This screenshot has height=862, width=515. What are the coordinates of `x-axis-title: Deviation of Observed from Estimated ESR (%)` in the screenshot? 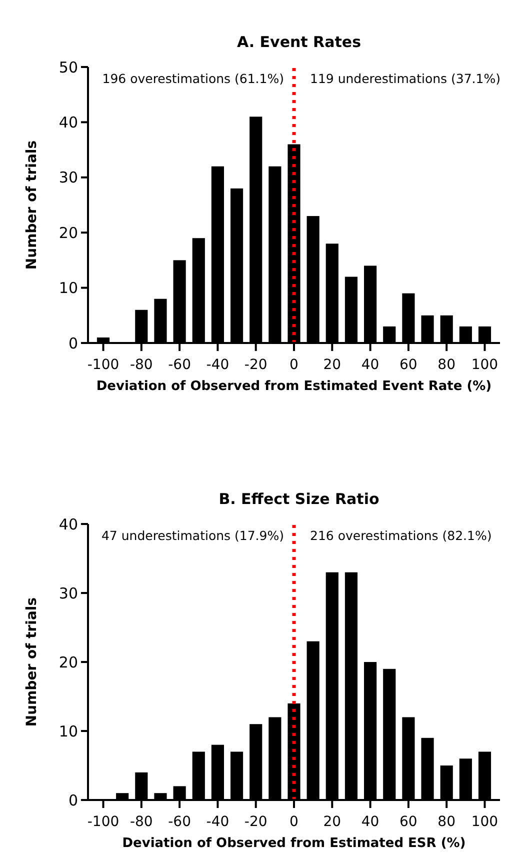 It's located at (294, 843).